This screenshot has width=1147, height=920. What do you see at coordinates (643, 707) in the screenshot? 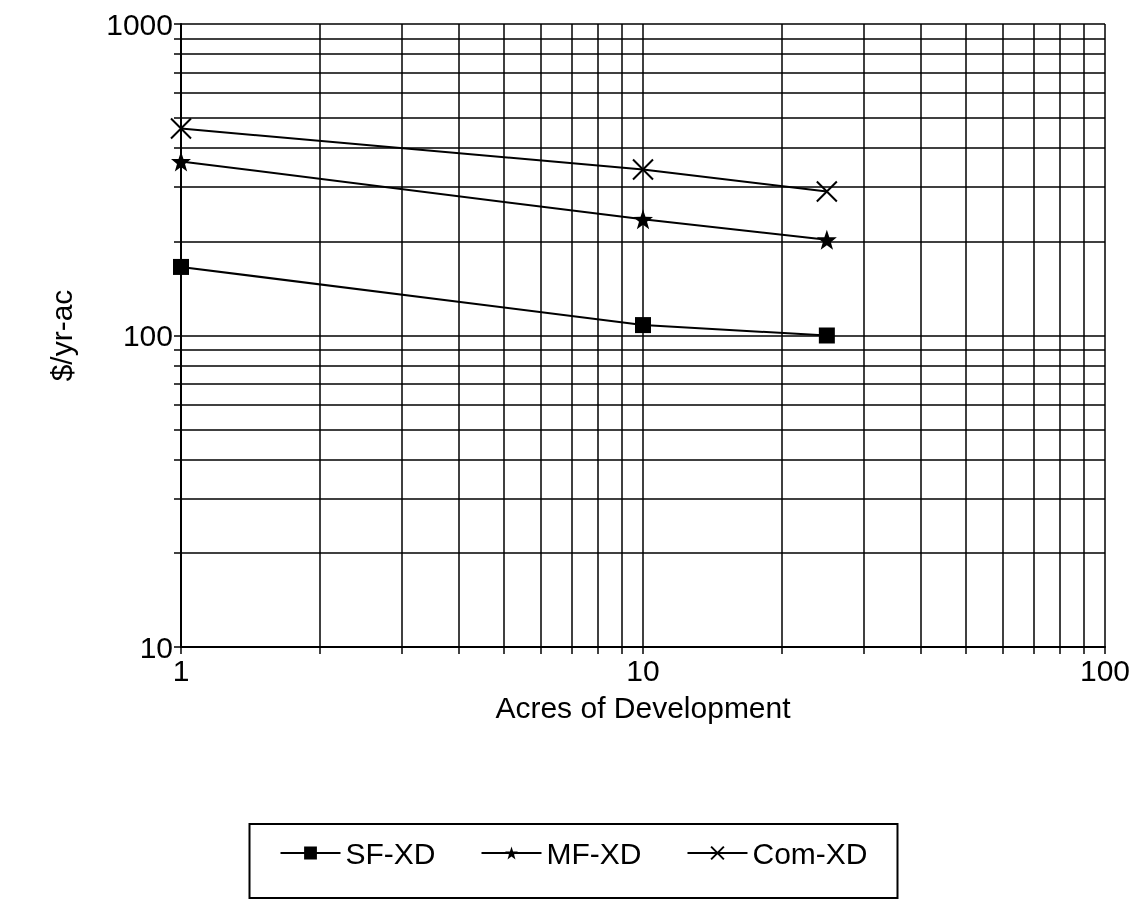
I see `x-axis-title: Acres of Development` at bounding box center [643, 707].